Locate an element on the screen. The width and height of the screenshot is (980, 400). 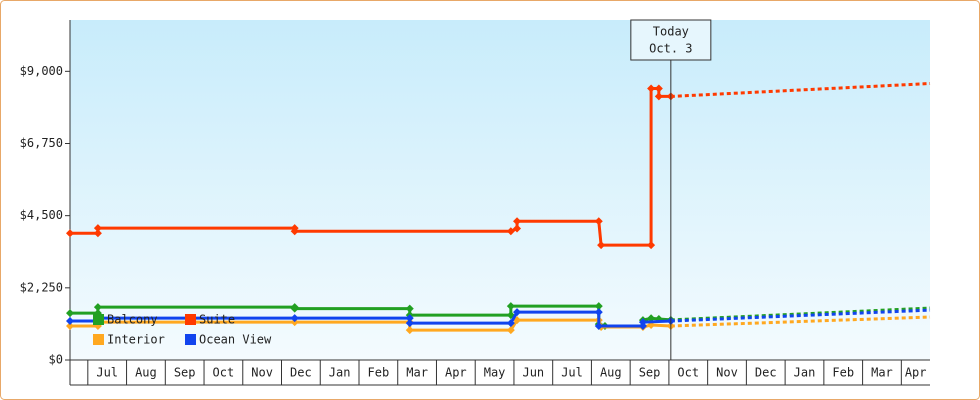
today-label: Today is located at coordinates (671, 32).